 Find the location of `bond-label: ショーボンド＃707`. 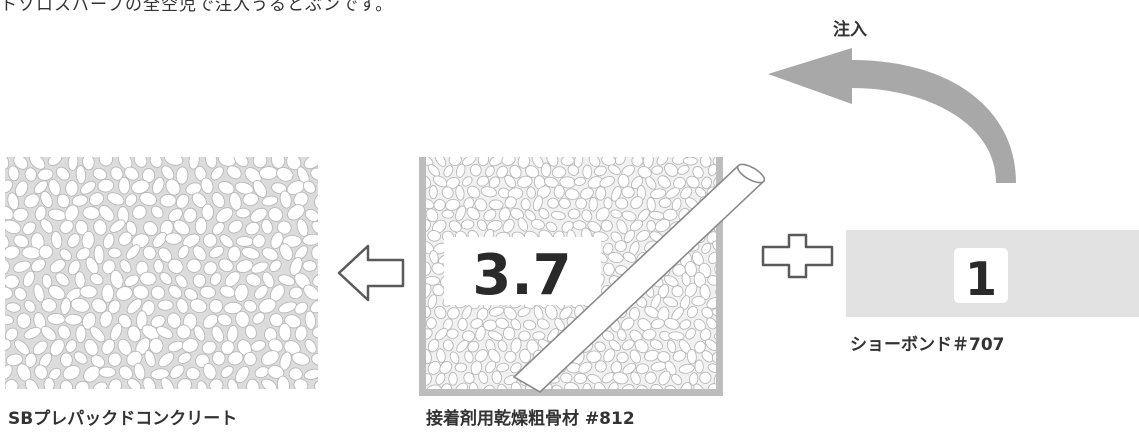

bond-label: ショーボンド＃707 is located at coordinates (927, 345).